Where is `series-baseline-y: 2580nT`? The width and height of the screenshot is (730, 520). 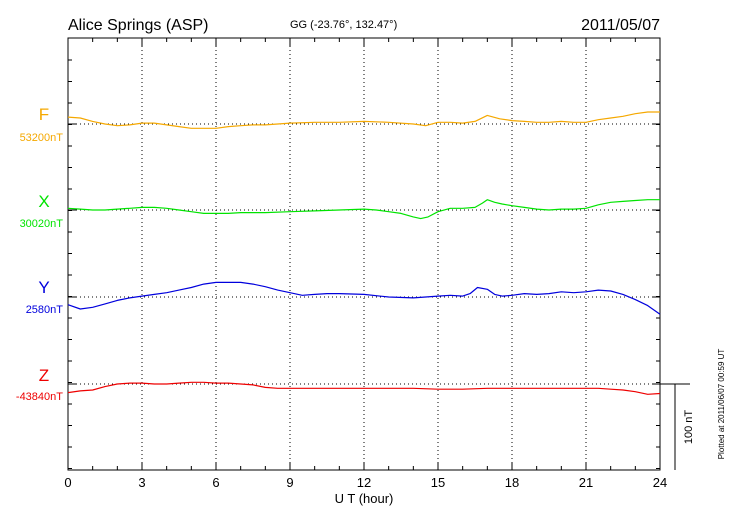
series-baseline-y: 2580nT is located at coordinates (45, 310).